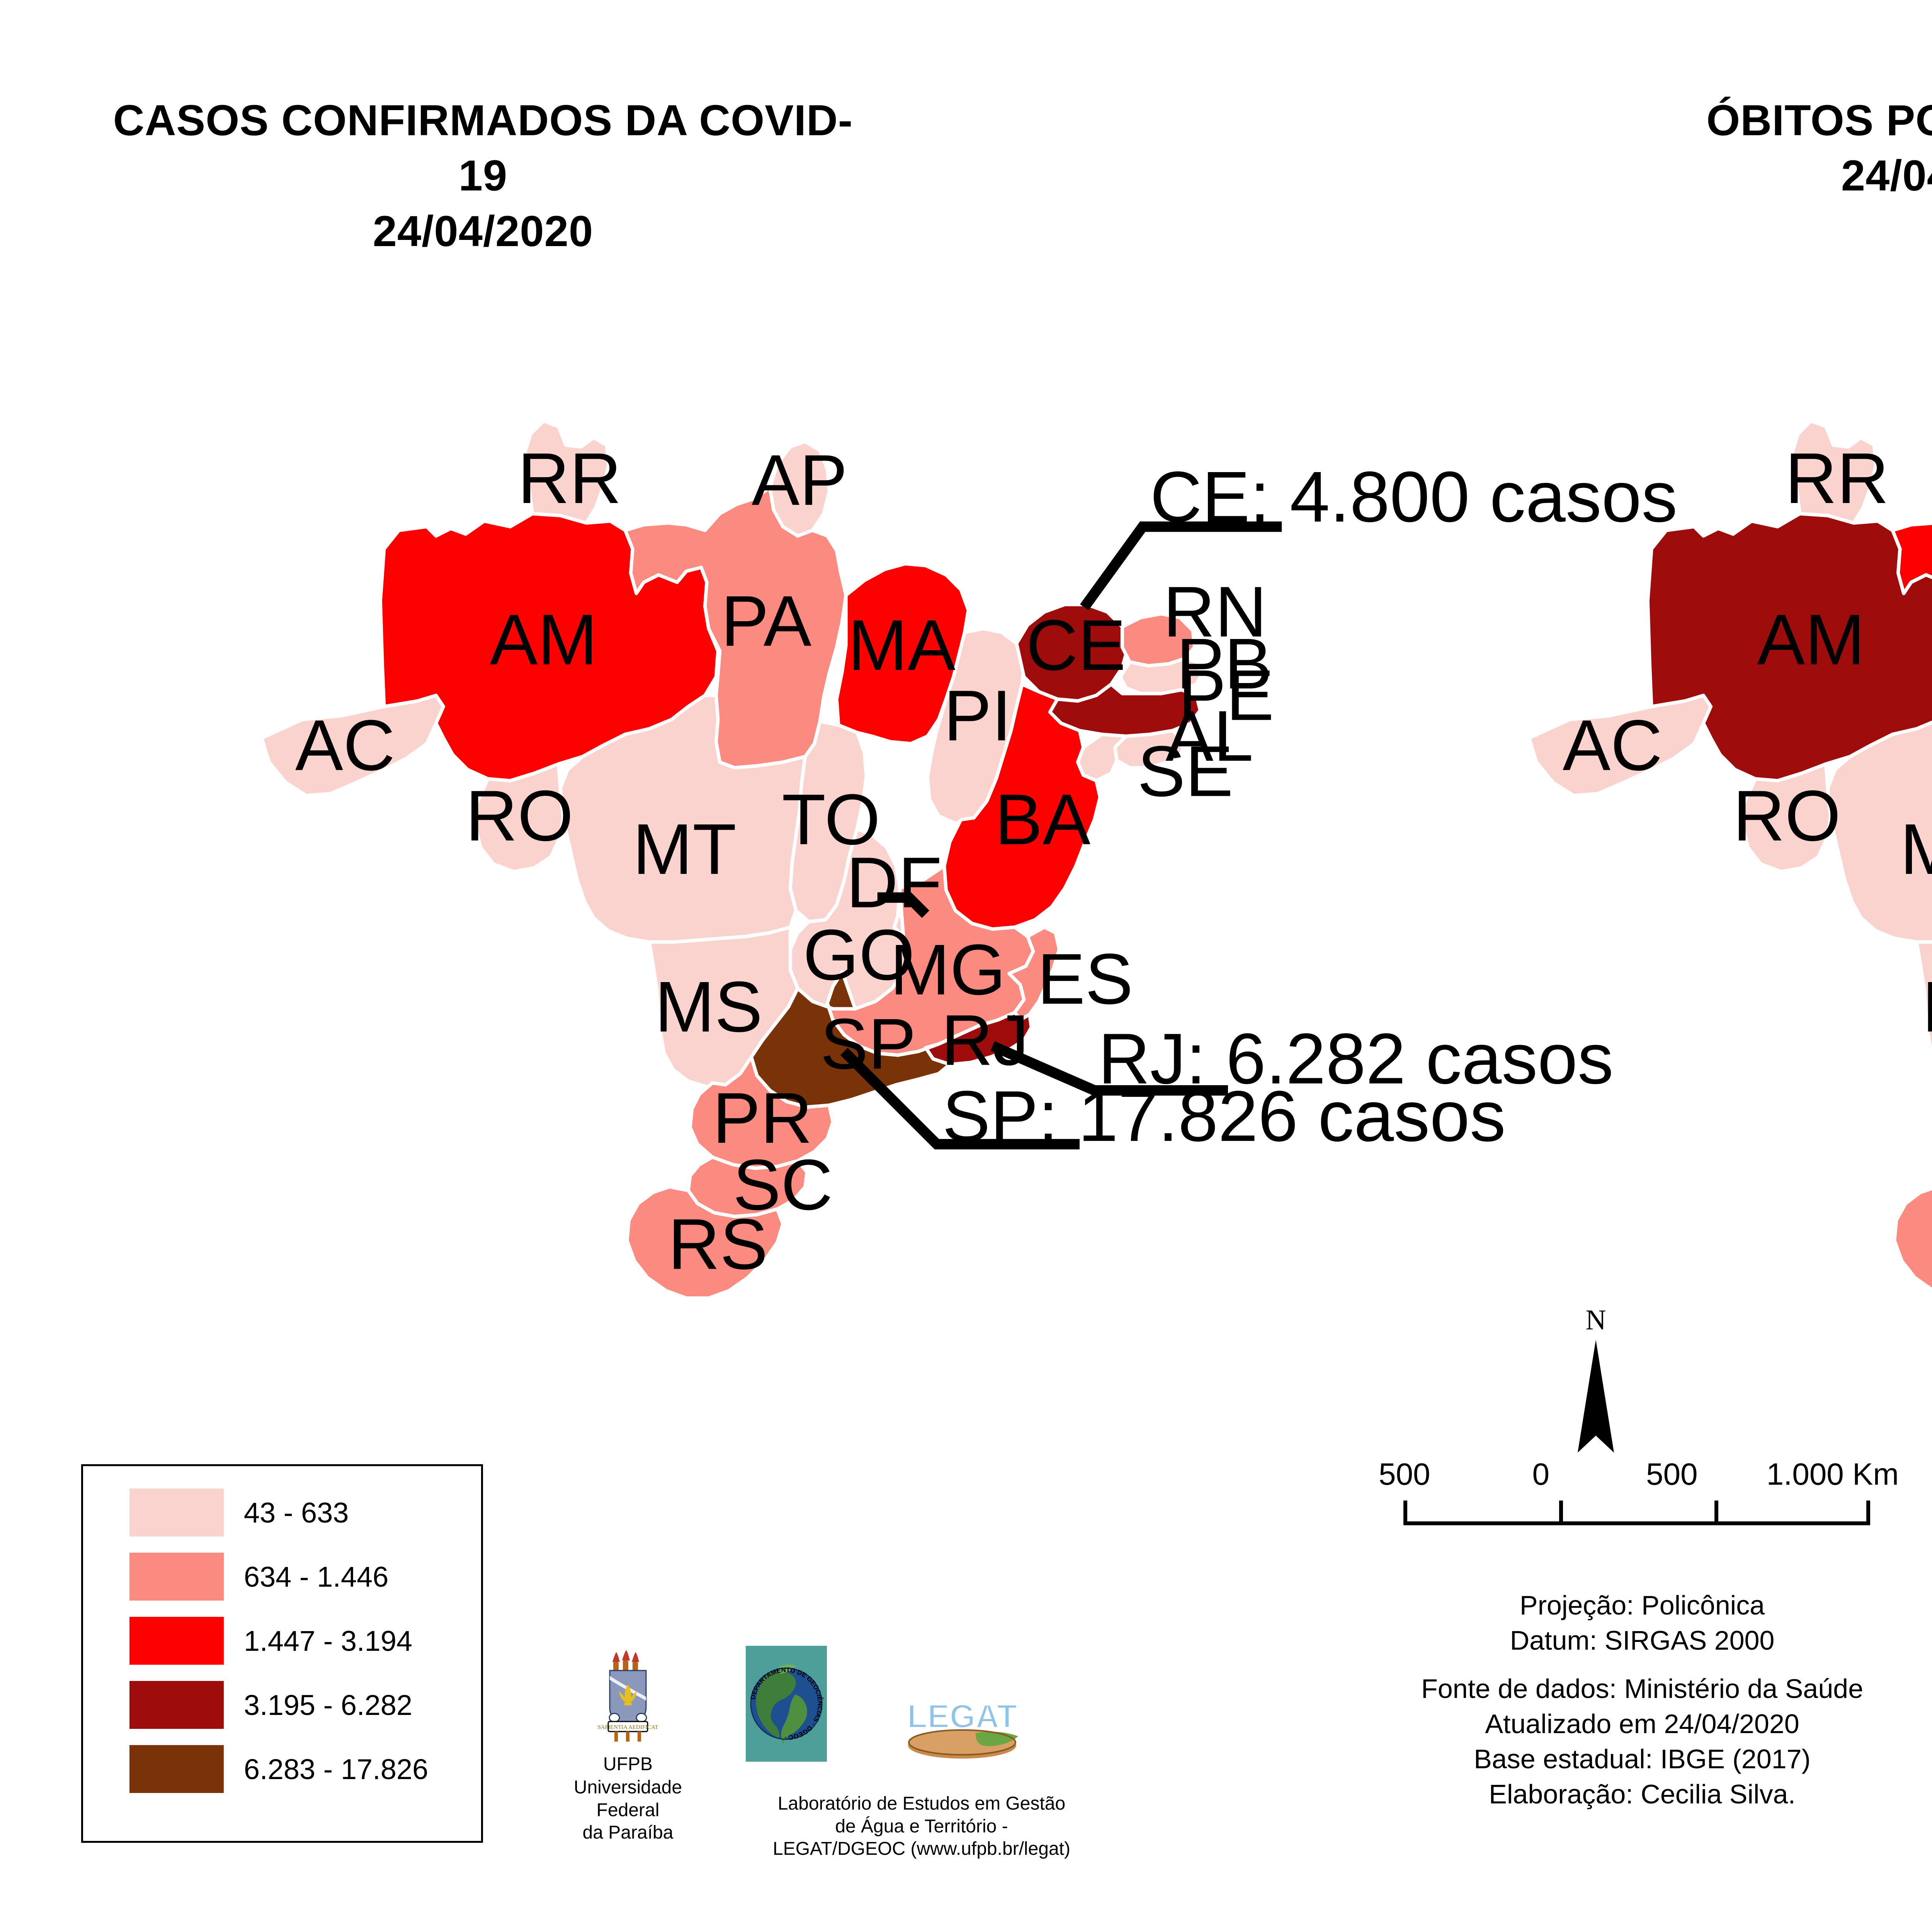 Image resolution: width=1932 pixels, height=1917 pixels. Describe the element at coordinates (763, 1118) in the screenshot. I see `state-label-pr: PR` at that location.